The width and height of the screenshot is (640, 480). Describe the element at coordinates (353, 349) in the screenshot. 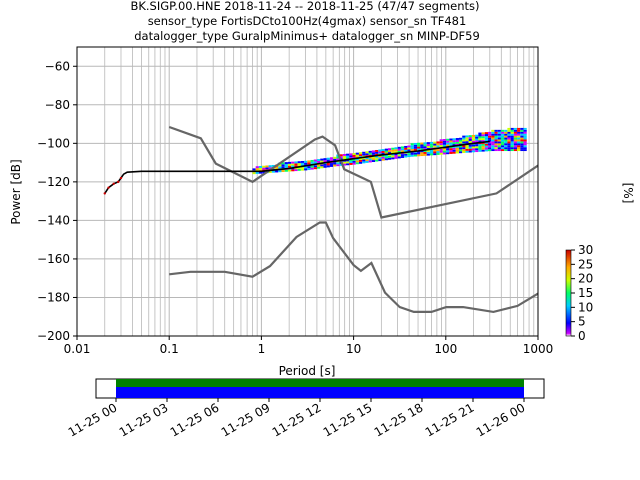

I see `x-tick-label: 10` at that location.